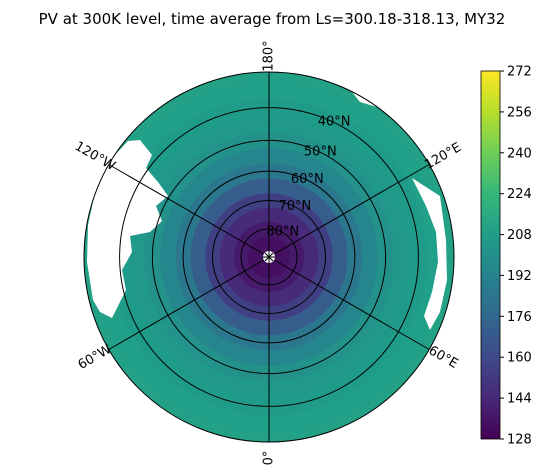  What do you see at coordinates (519, 276) in the screenshot?
I see `colorbar-tick-label: 192` at bounding box center [519, 276].